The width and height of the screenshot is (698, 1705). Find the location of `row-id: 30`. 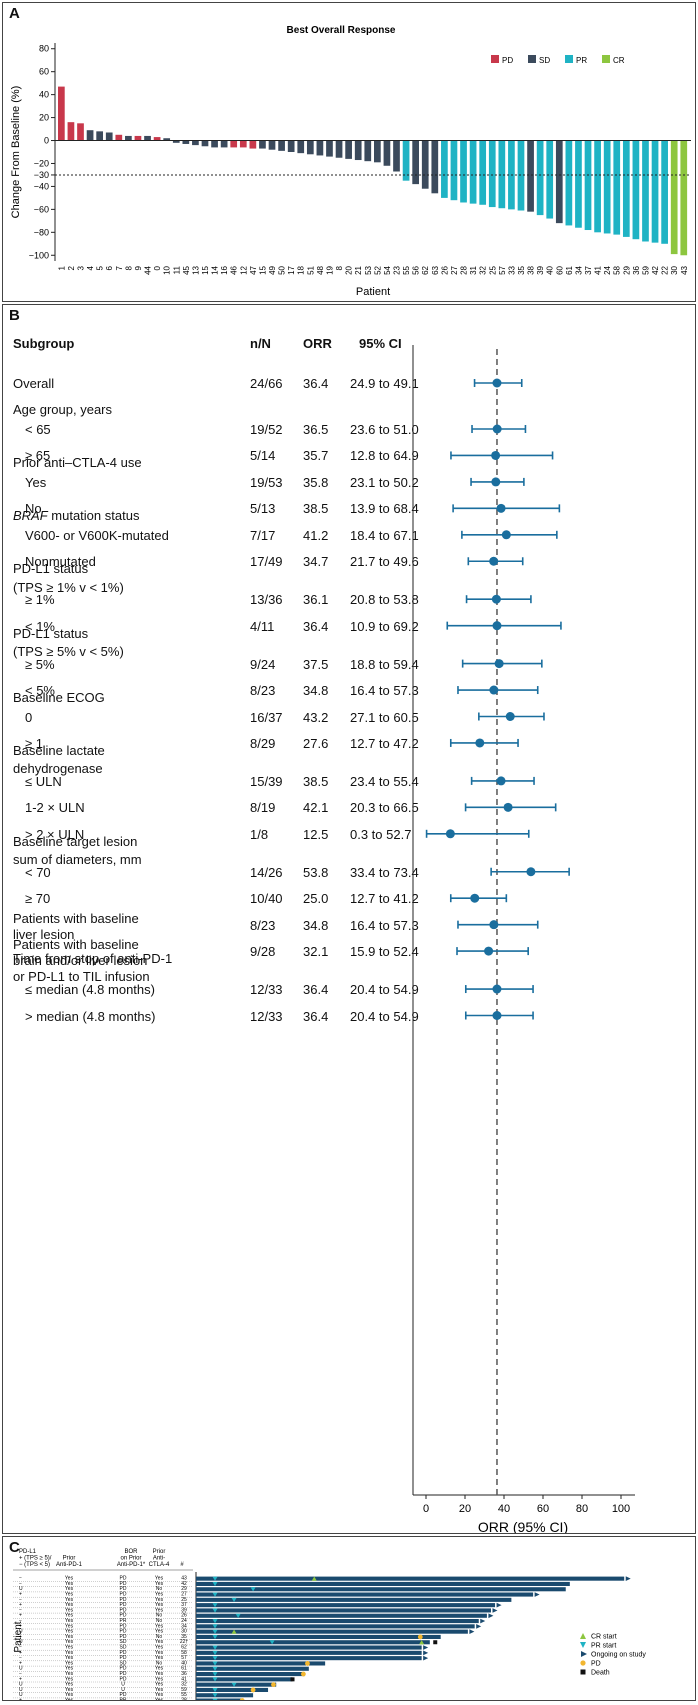

row-id: 30 is located at coordinates (184, 1632).